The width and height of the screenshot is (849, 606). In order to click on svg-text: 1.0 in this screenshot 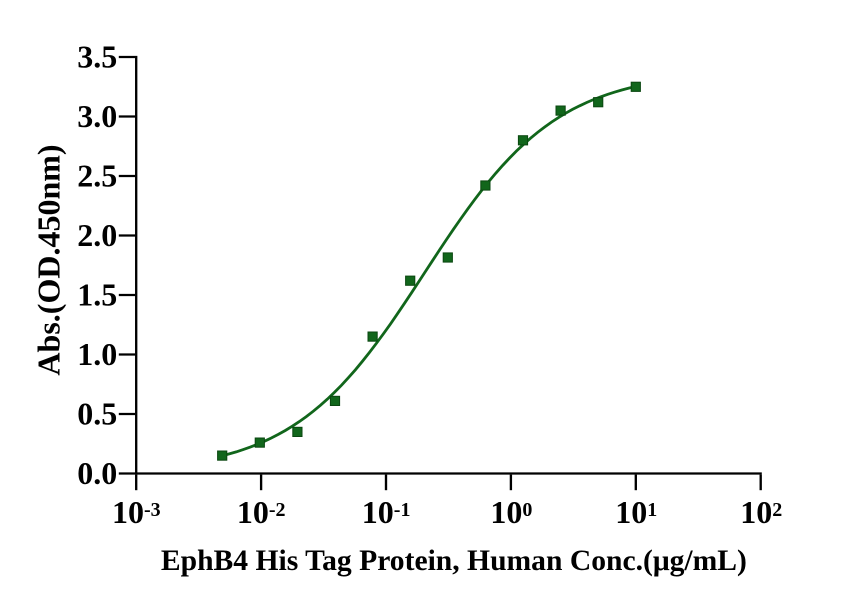, I will do `click(97, 354)`.